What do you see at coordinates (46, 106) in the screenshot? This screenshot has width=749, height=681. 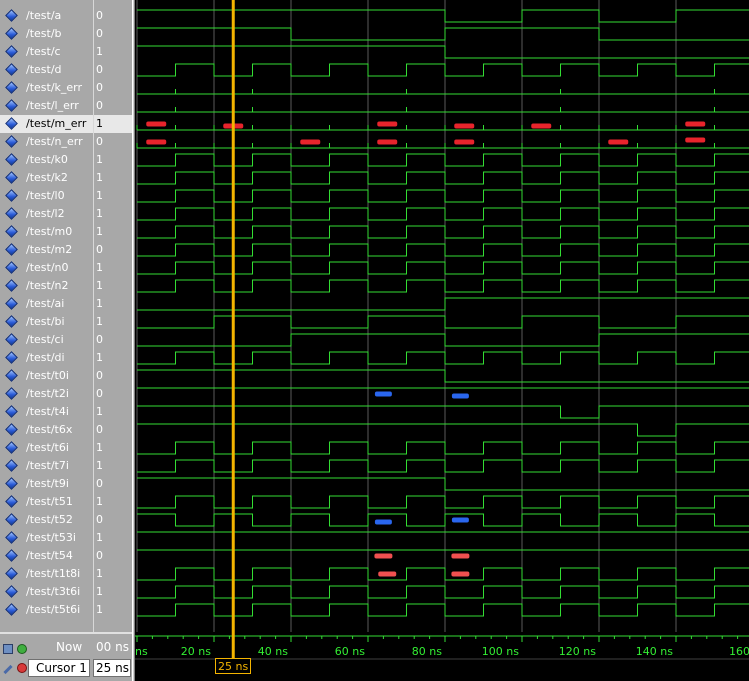 I see `signal-row: /test/l_err` at bounding box center [46, 106].